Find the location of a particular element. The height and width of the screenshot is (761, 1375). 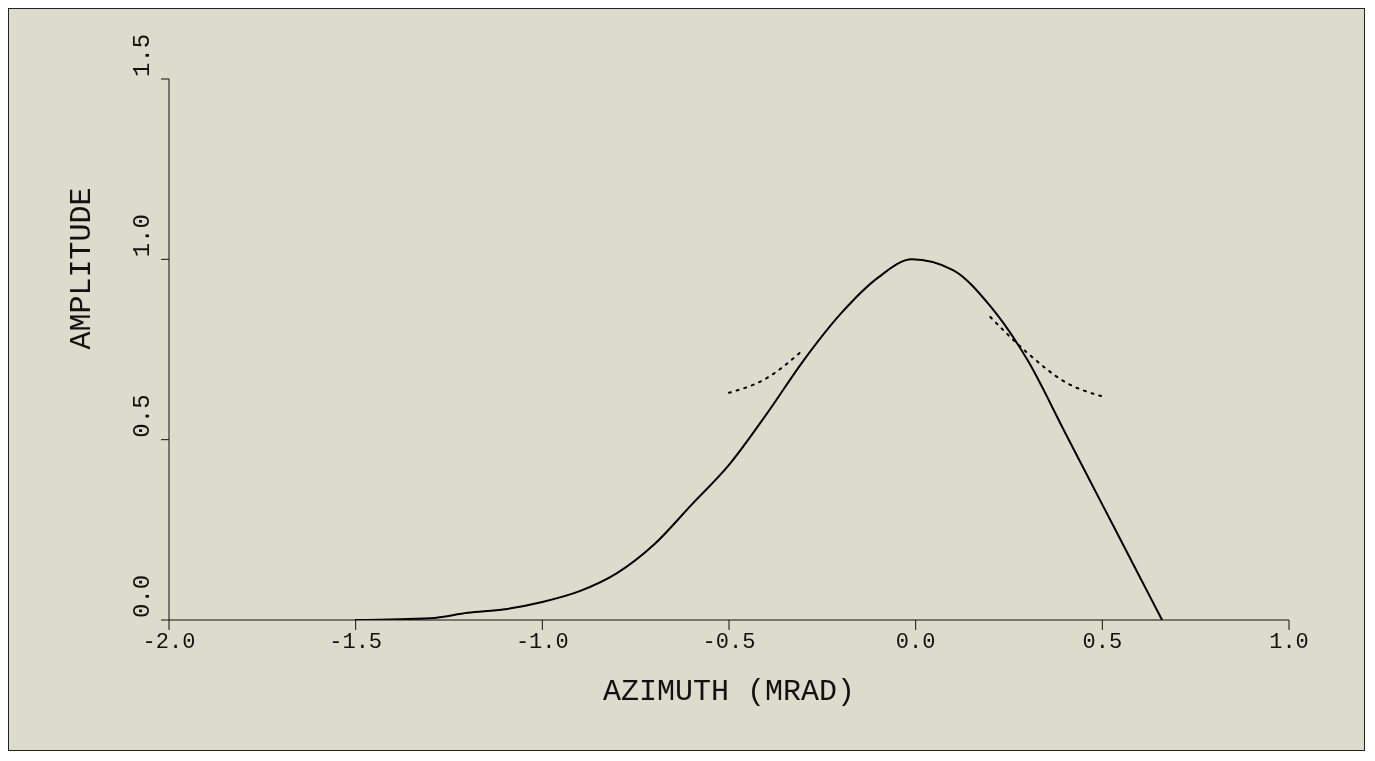

x-tick-label: -0.5 is located at coordinates (729, 642).